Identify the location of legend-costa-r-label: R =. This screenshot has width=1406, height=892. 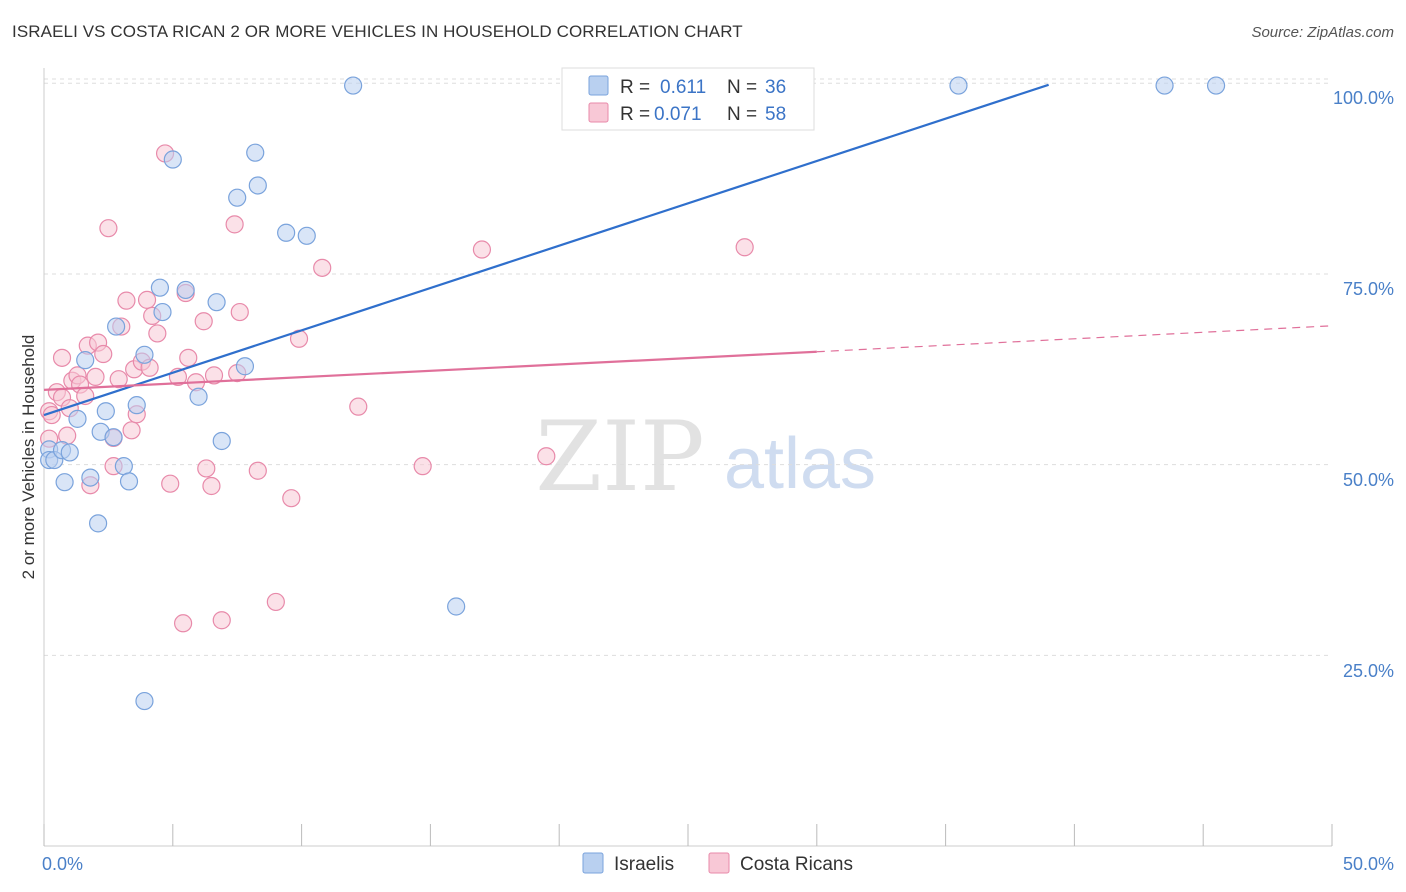
(635, 114).